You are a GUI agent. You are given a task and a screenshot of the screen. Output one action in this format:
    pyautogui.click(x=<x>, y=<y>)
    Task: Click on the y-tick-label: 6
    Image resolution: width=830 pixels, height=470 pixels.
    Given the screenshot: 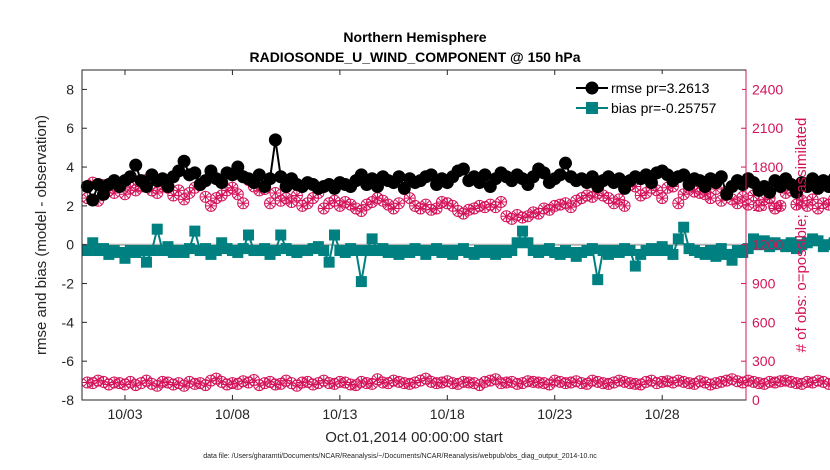 What is the action you would take?
    pyautogui.click(x=70, y=128)
    